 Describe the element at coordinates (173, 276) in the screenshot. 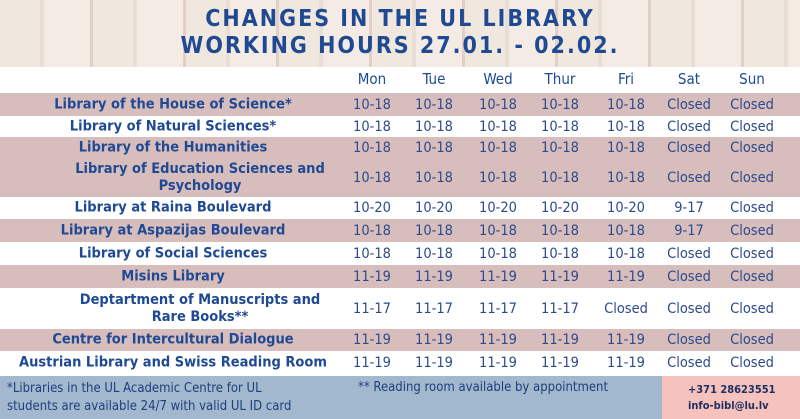

I see `library-name: Misins Library` at that location.